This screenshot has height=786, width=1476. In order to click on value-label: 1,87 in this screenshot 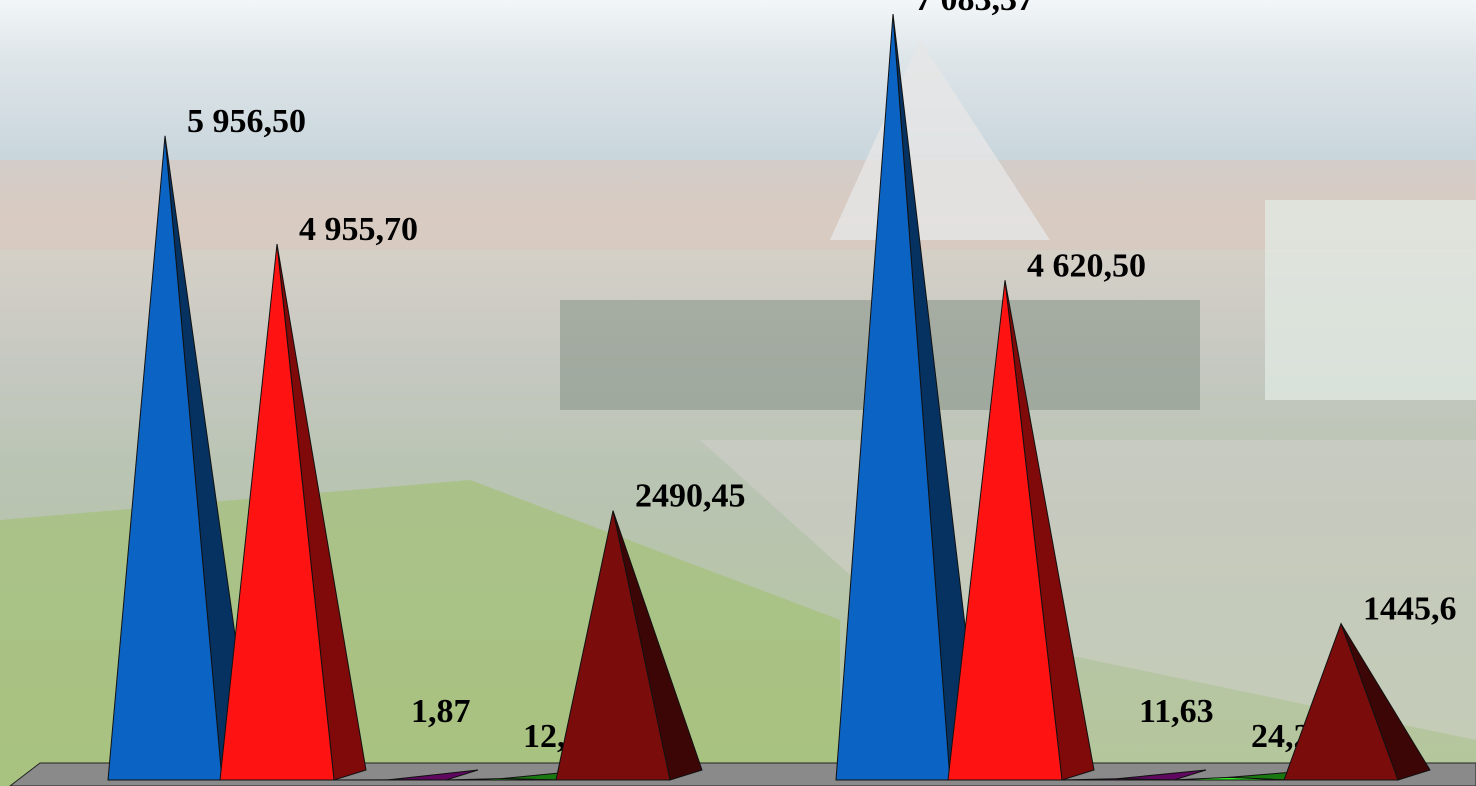, I will do `click(441, 711)`.